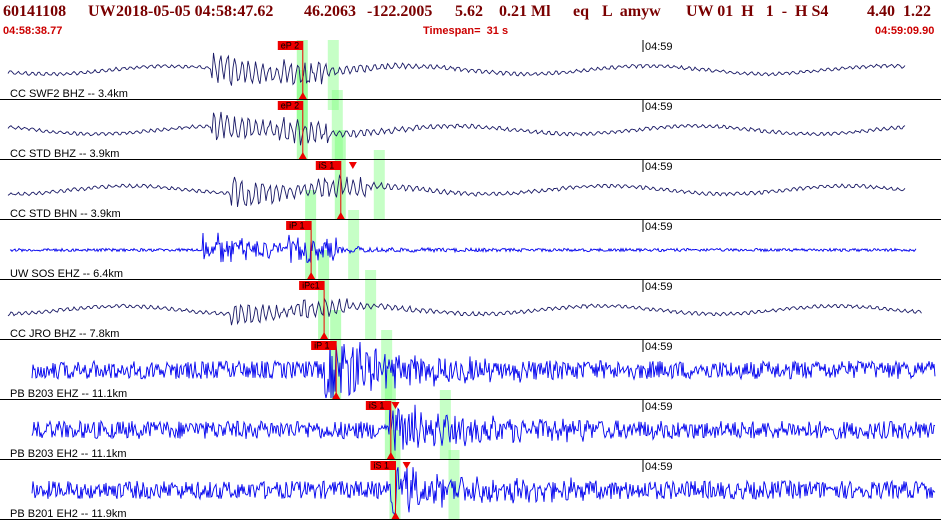  What do you see at coordinates (525, 11) in the screenshot?
I see `magnitude: 0.21 Ml` at bounding box center [525, 11].